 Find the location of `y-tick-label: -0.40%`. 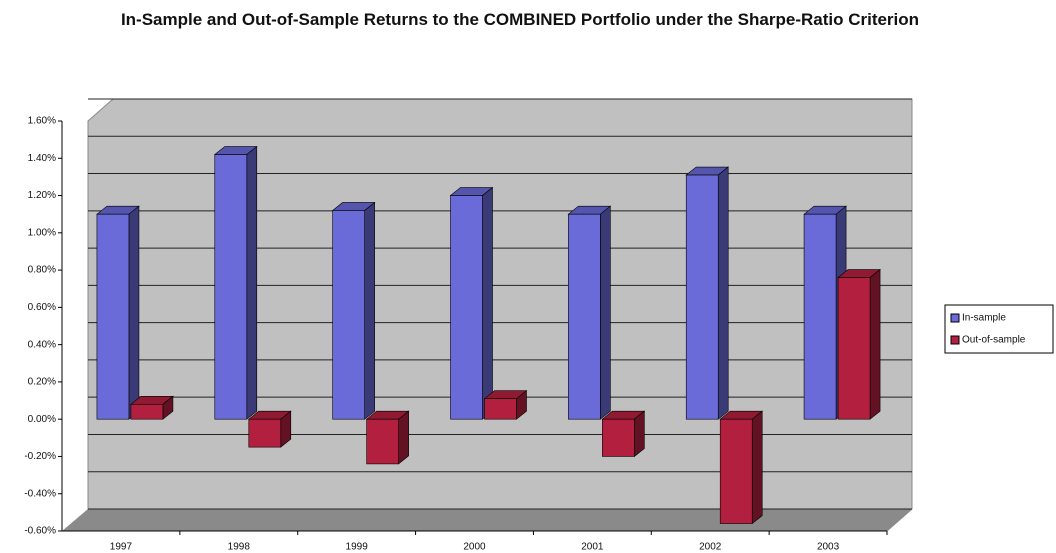

y-tick-label: -0.40% is located at coordinates (40, 493).